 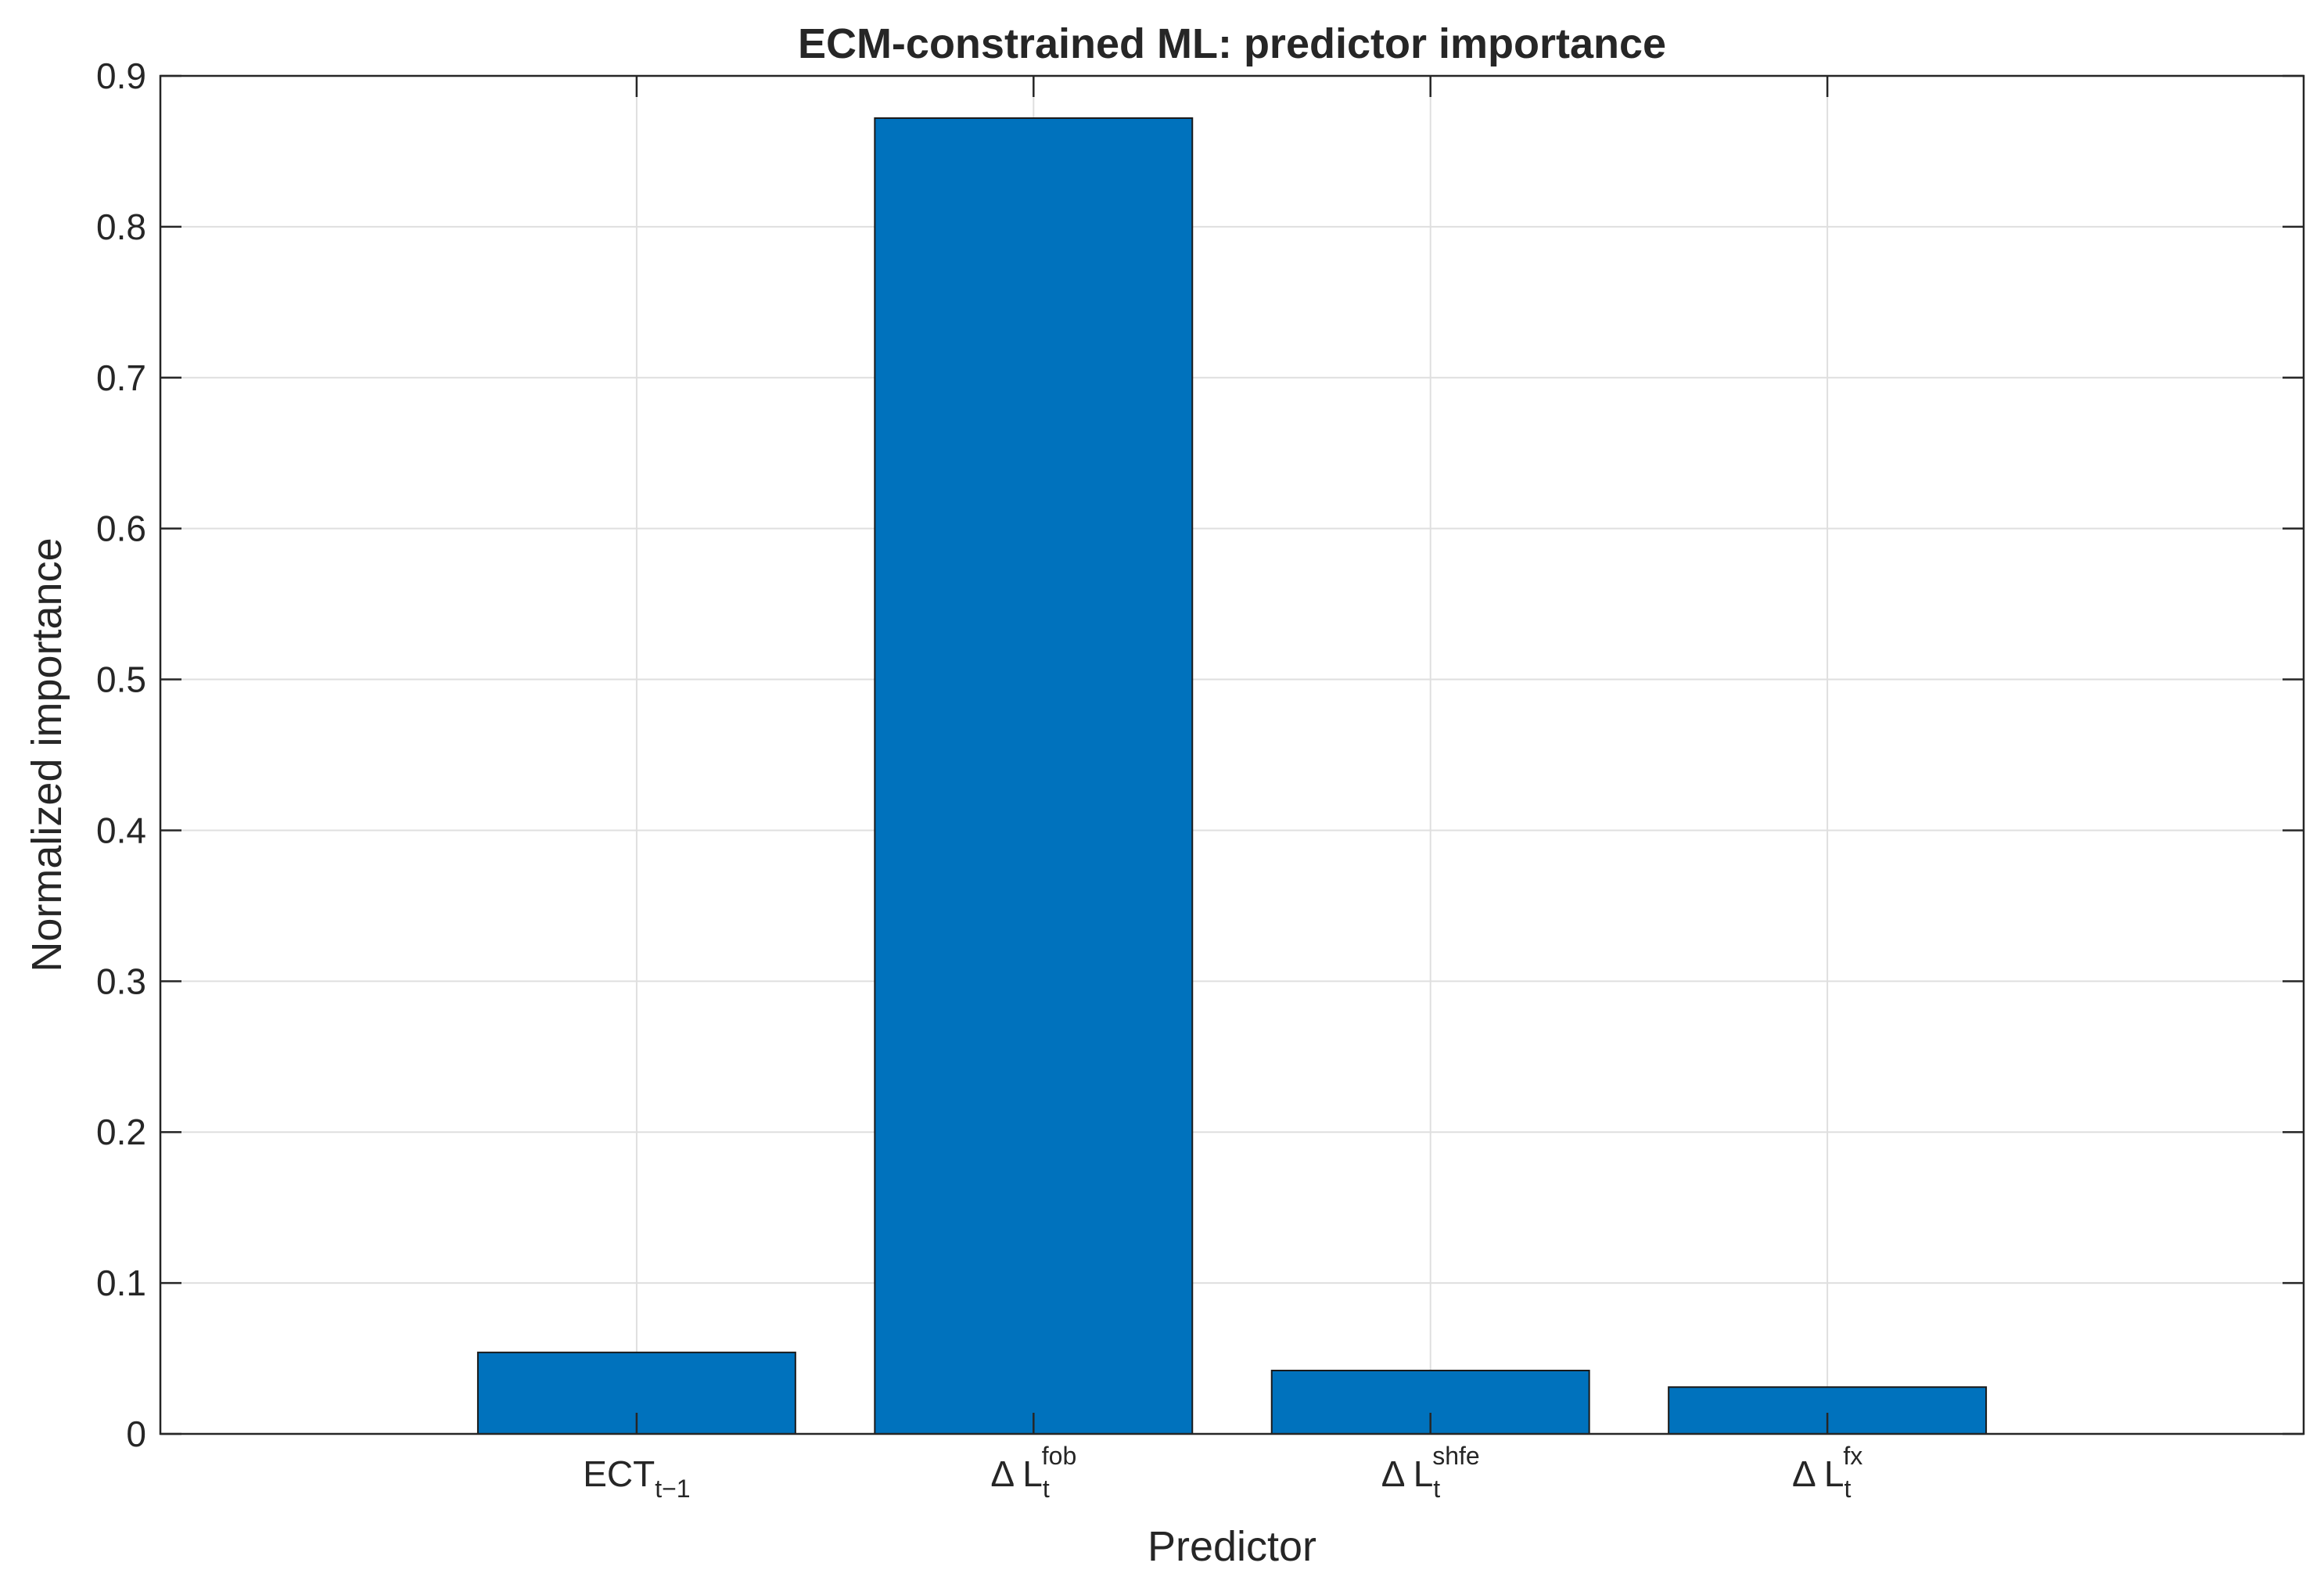 What do you see at coordinates (1059, 1456) in the screenshot?
I see `x-tick-label-superscript: fob` at bounding box center [1059, 1456].